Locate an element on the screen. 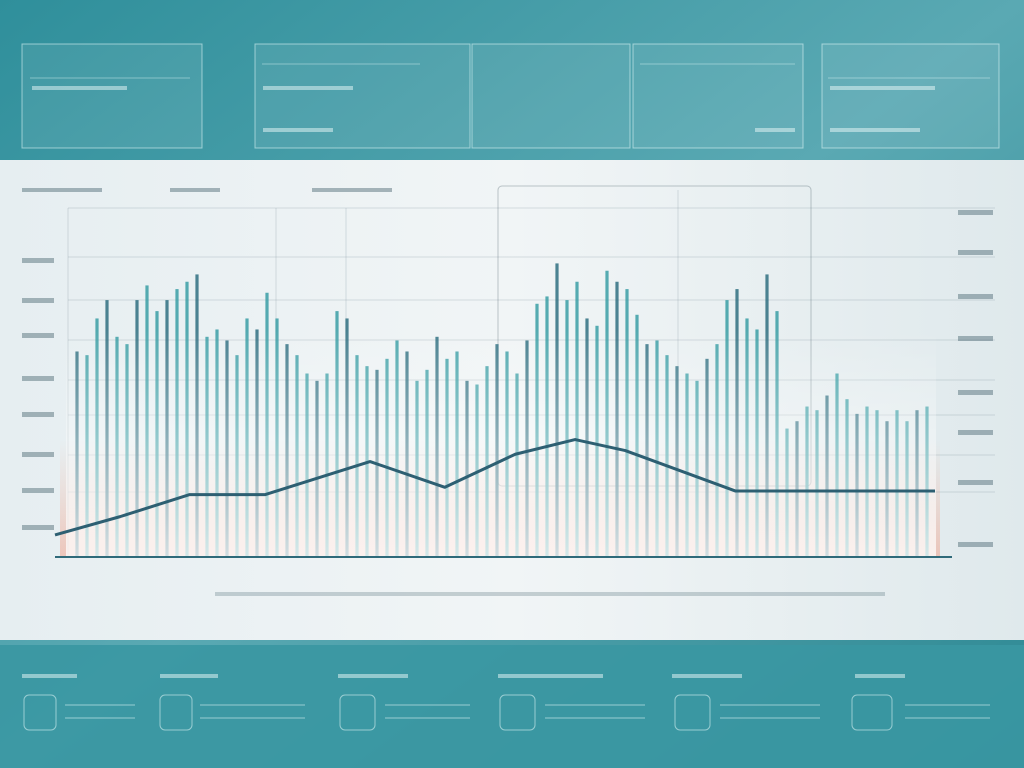 This screenshot has width=1024, height=768. bottom-items is located at coordinates (506, 712).